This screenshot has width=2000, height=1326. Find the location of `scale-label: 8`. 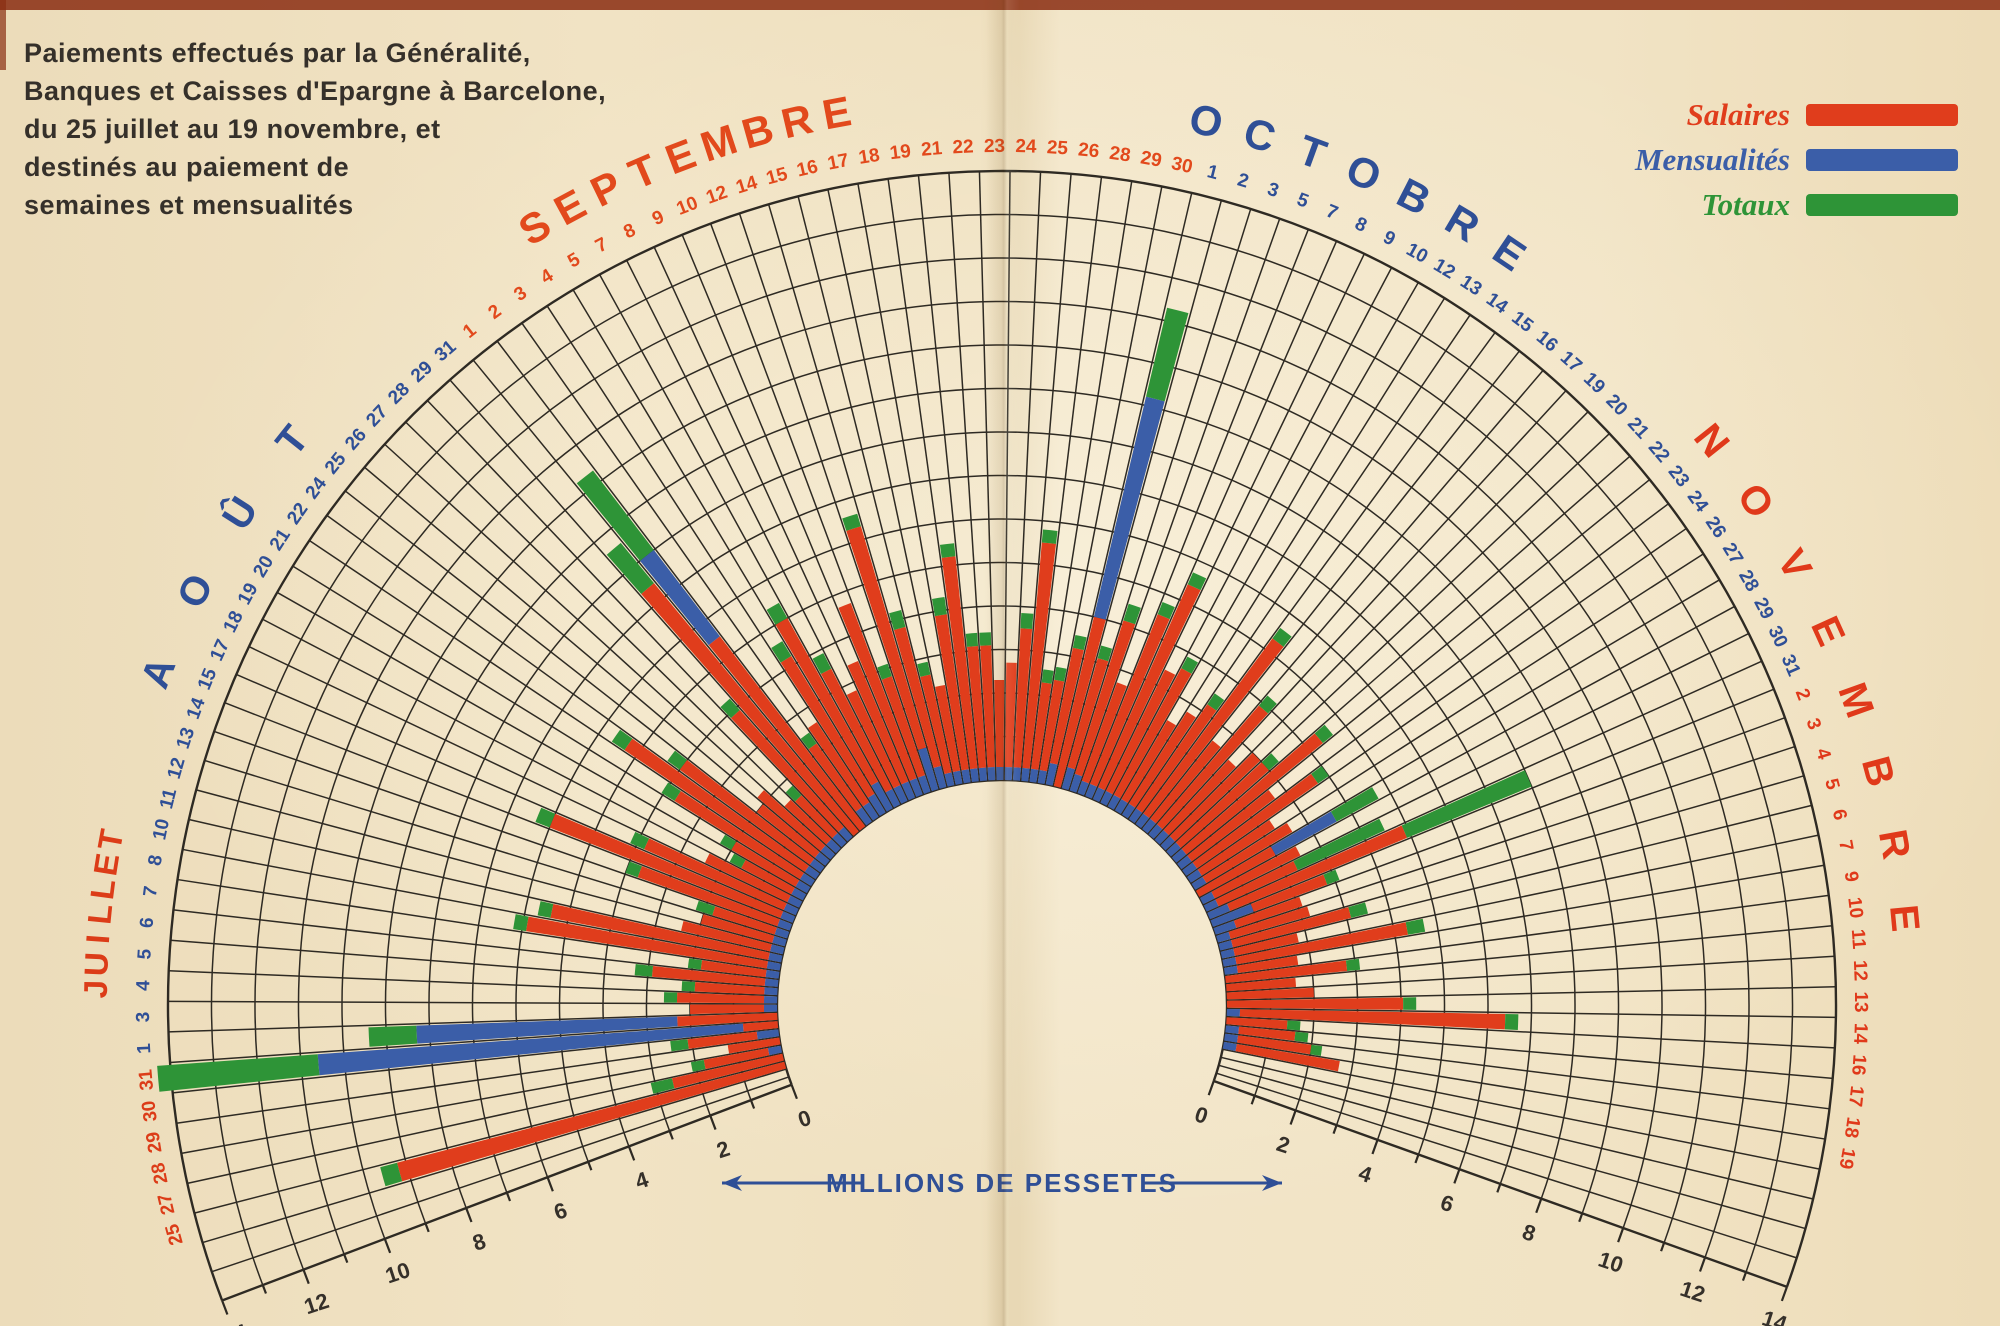

scale-label: 8 is located at coordinates (1528, 1233).